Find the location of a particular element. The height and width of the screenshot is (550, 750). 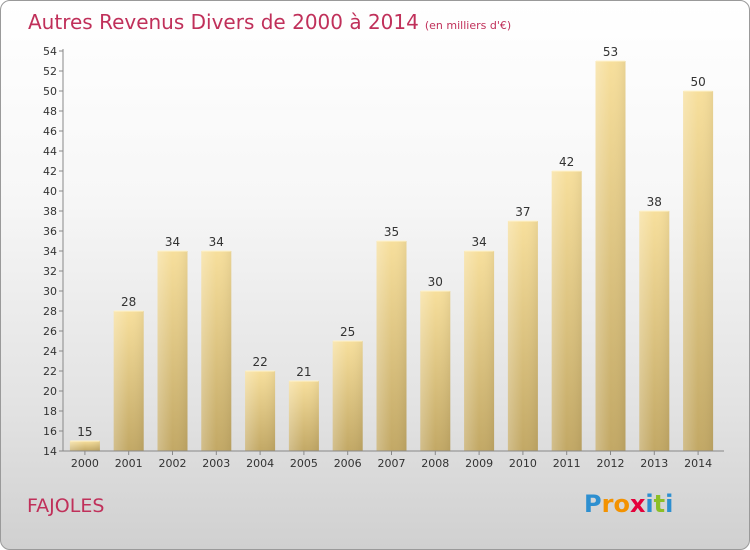

y-tick-label: 14 is located at coordinates (50, 451).